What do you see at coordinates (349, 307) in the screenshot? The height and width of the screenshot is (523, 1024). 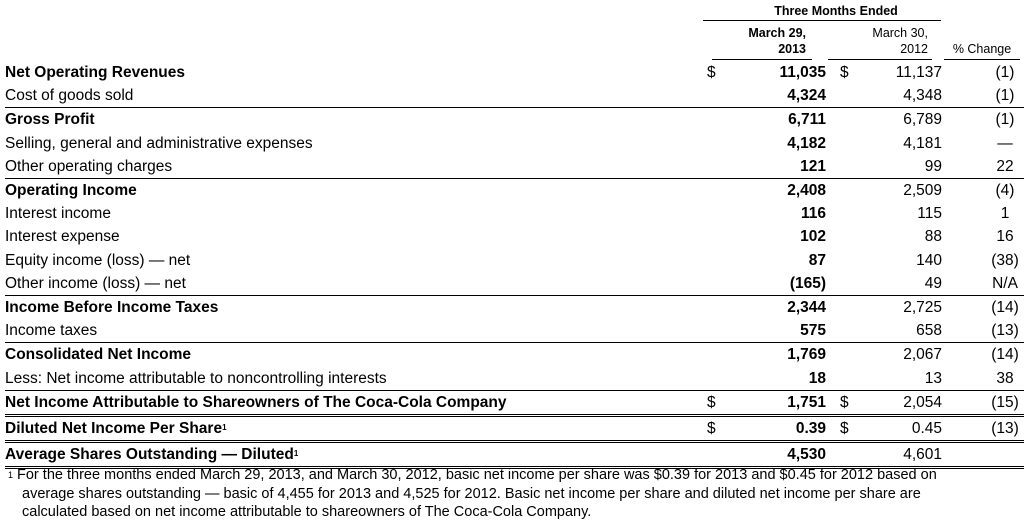 I see `row-label: Income Before Income Taxes` at bounding box center [349, 307].